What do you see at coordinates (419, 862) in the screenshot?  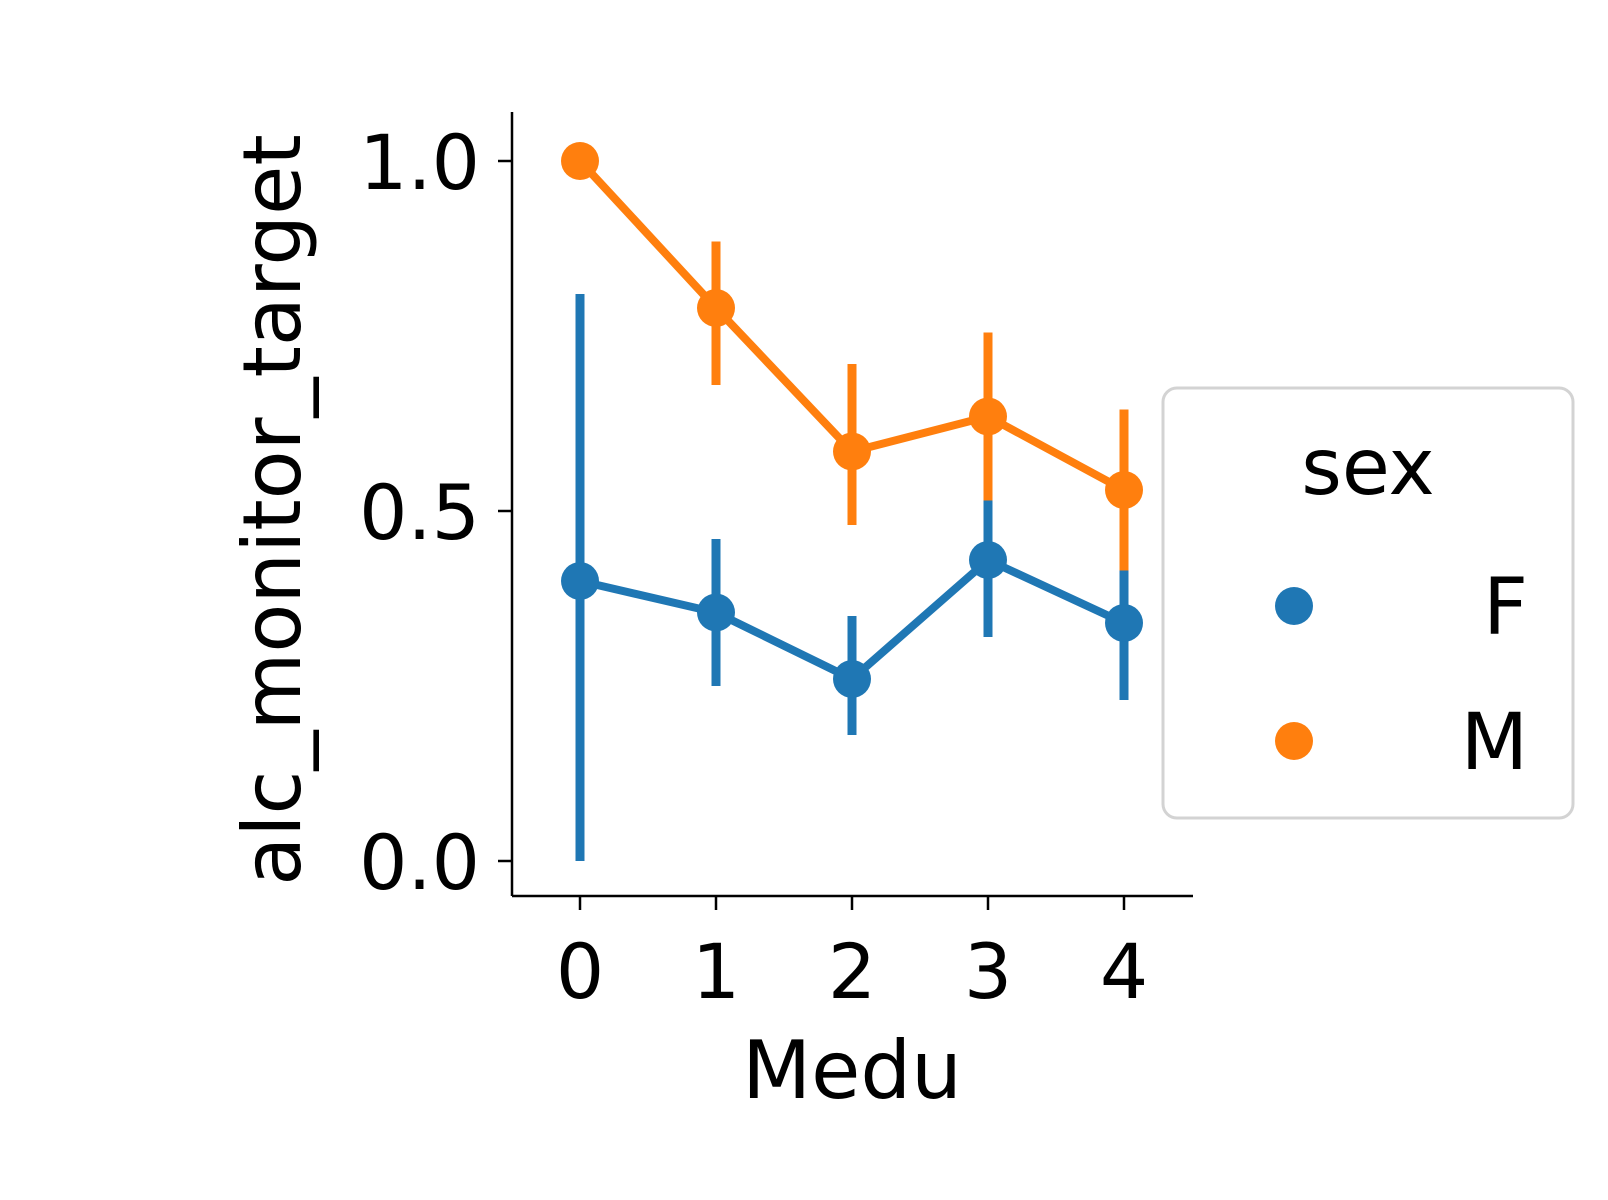 I see `y-tick-label-0.0: 0.0` at bounding box center [419, 862].